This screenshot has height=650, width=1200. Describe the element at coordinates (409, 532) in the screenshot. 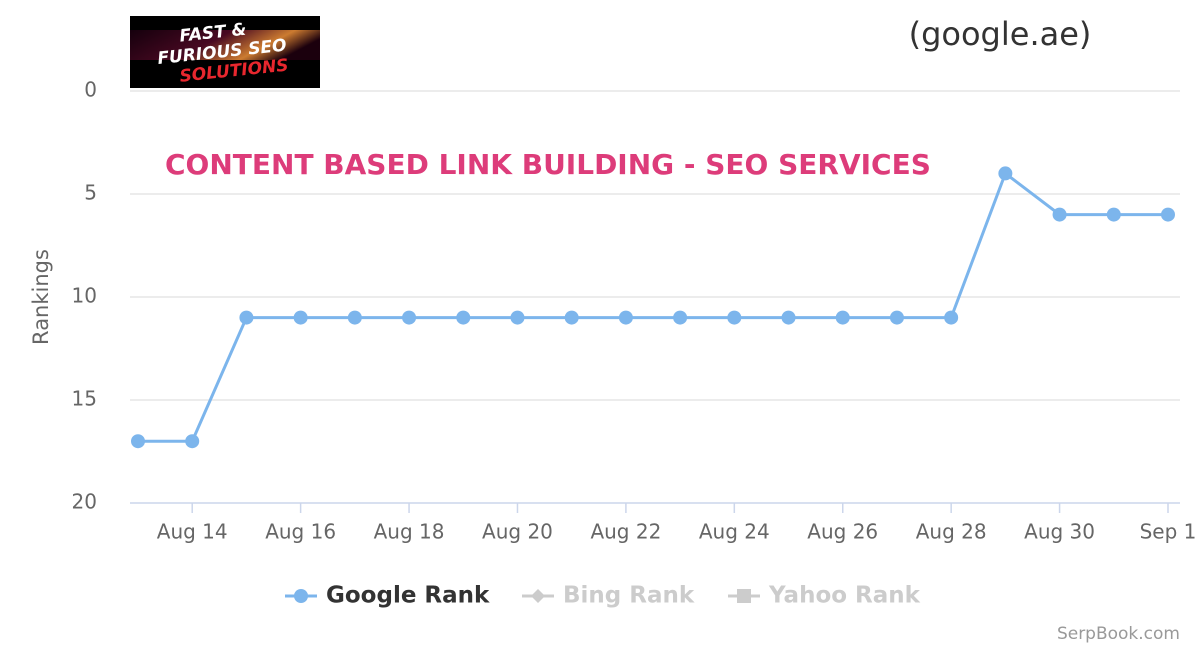

I see `x-tick-label: Aug 18` at that location.